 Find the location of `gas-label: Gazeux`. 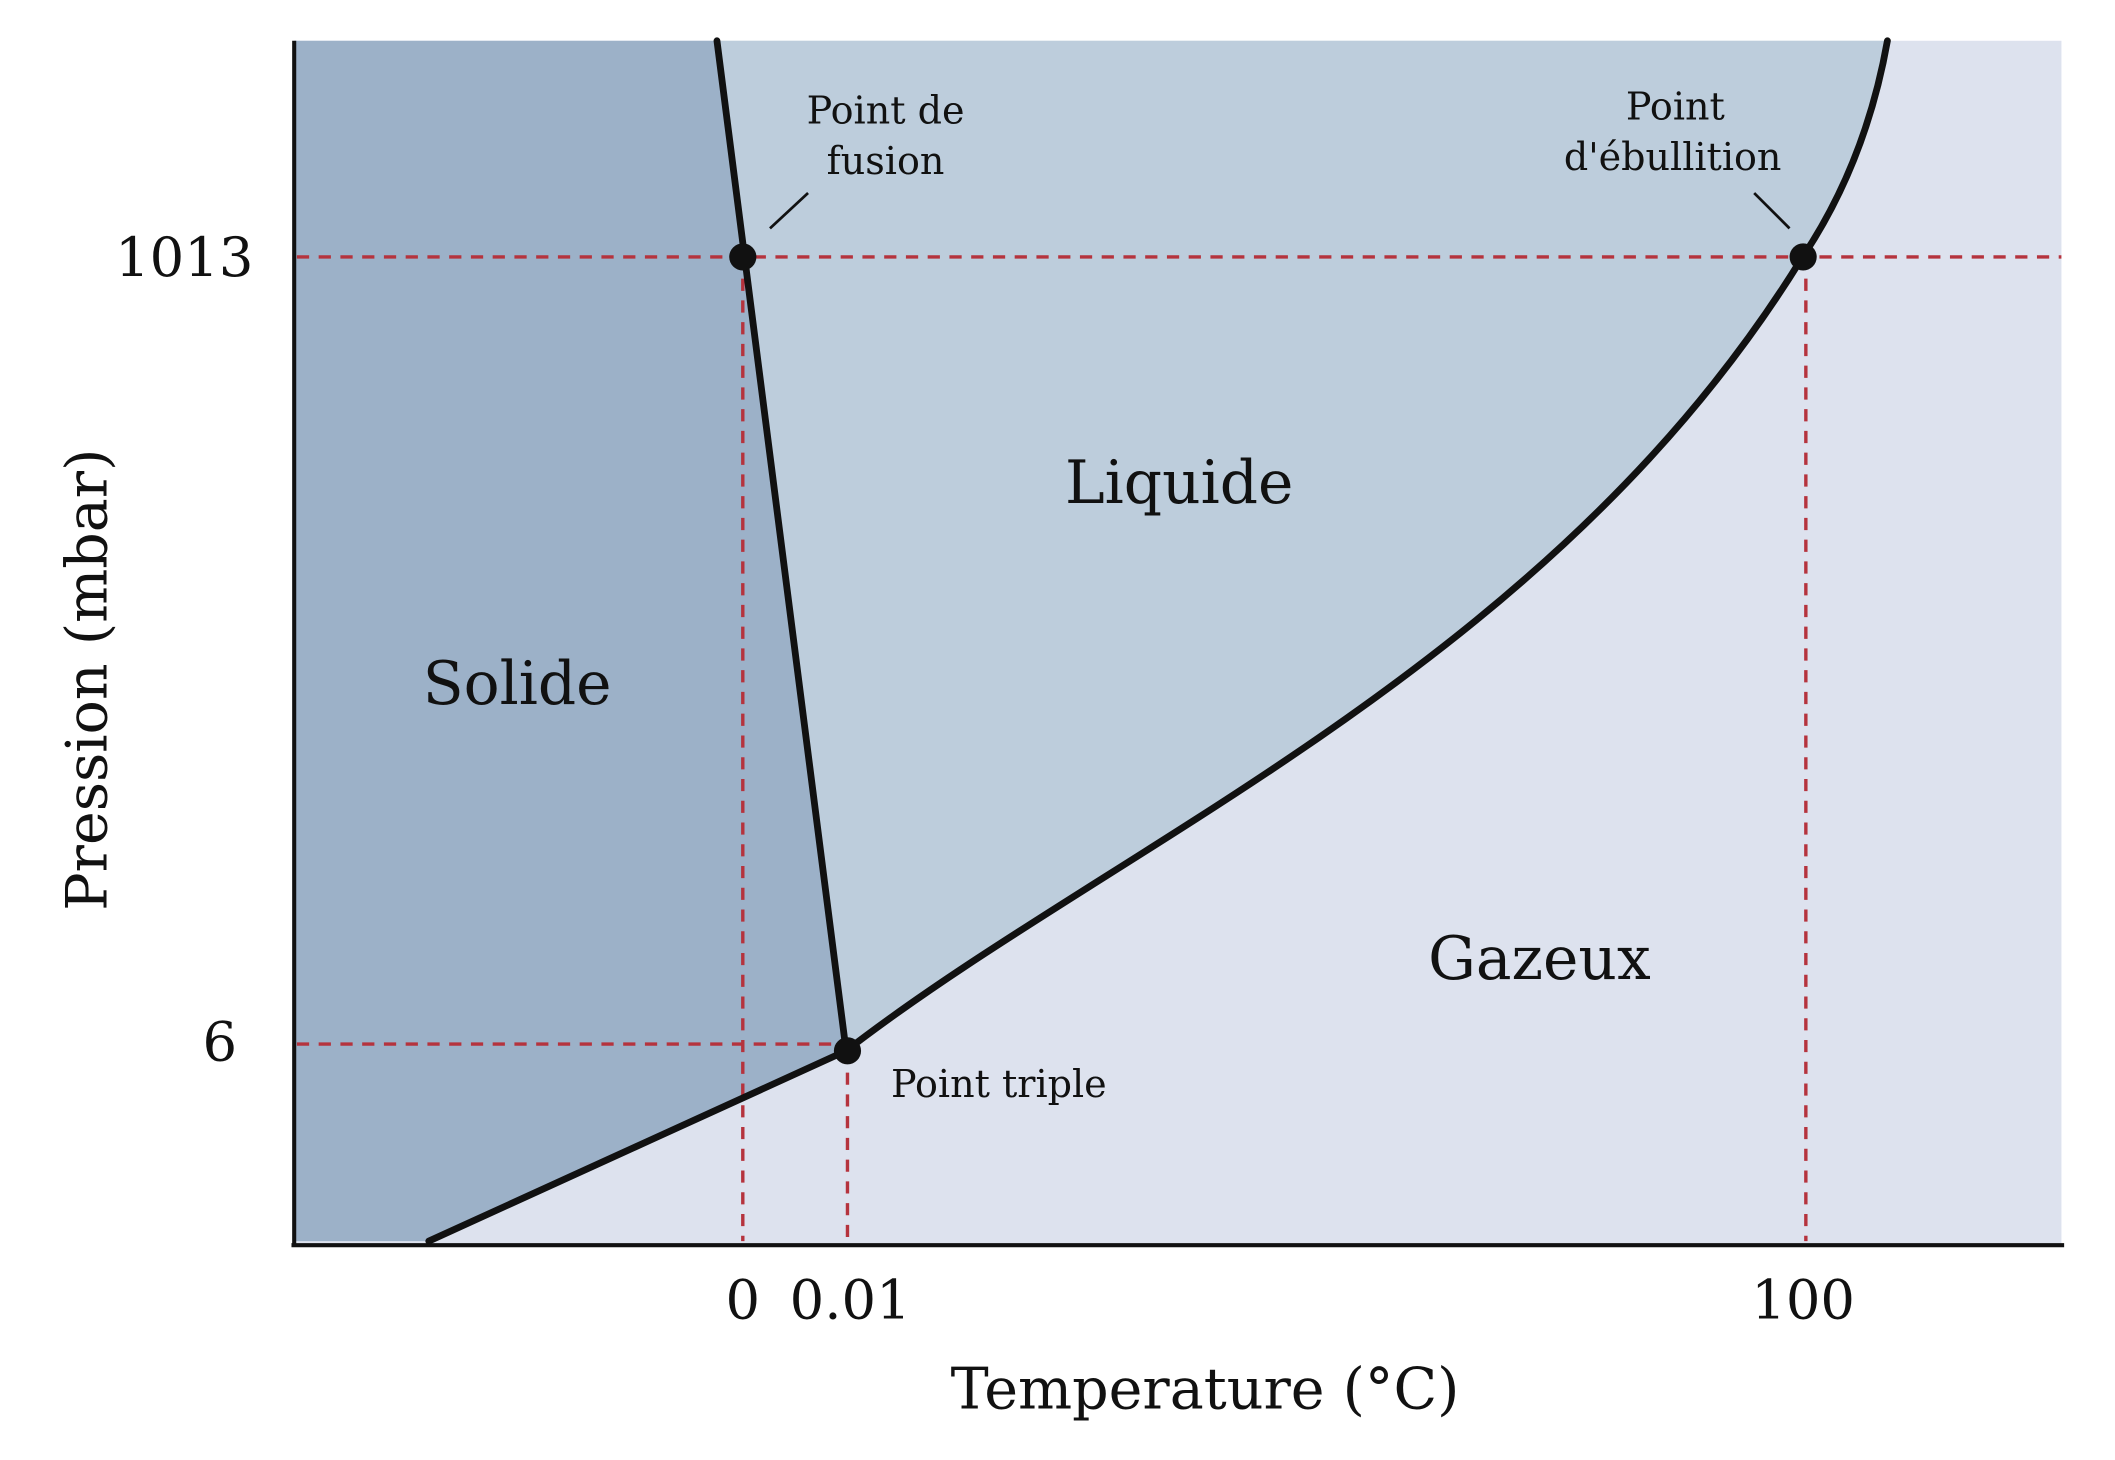

gas-label: Gazeux is located at coordinates (1539, 959).